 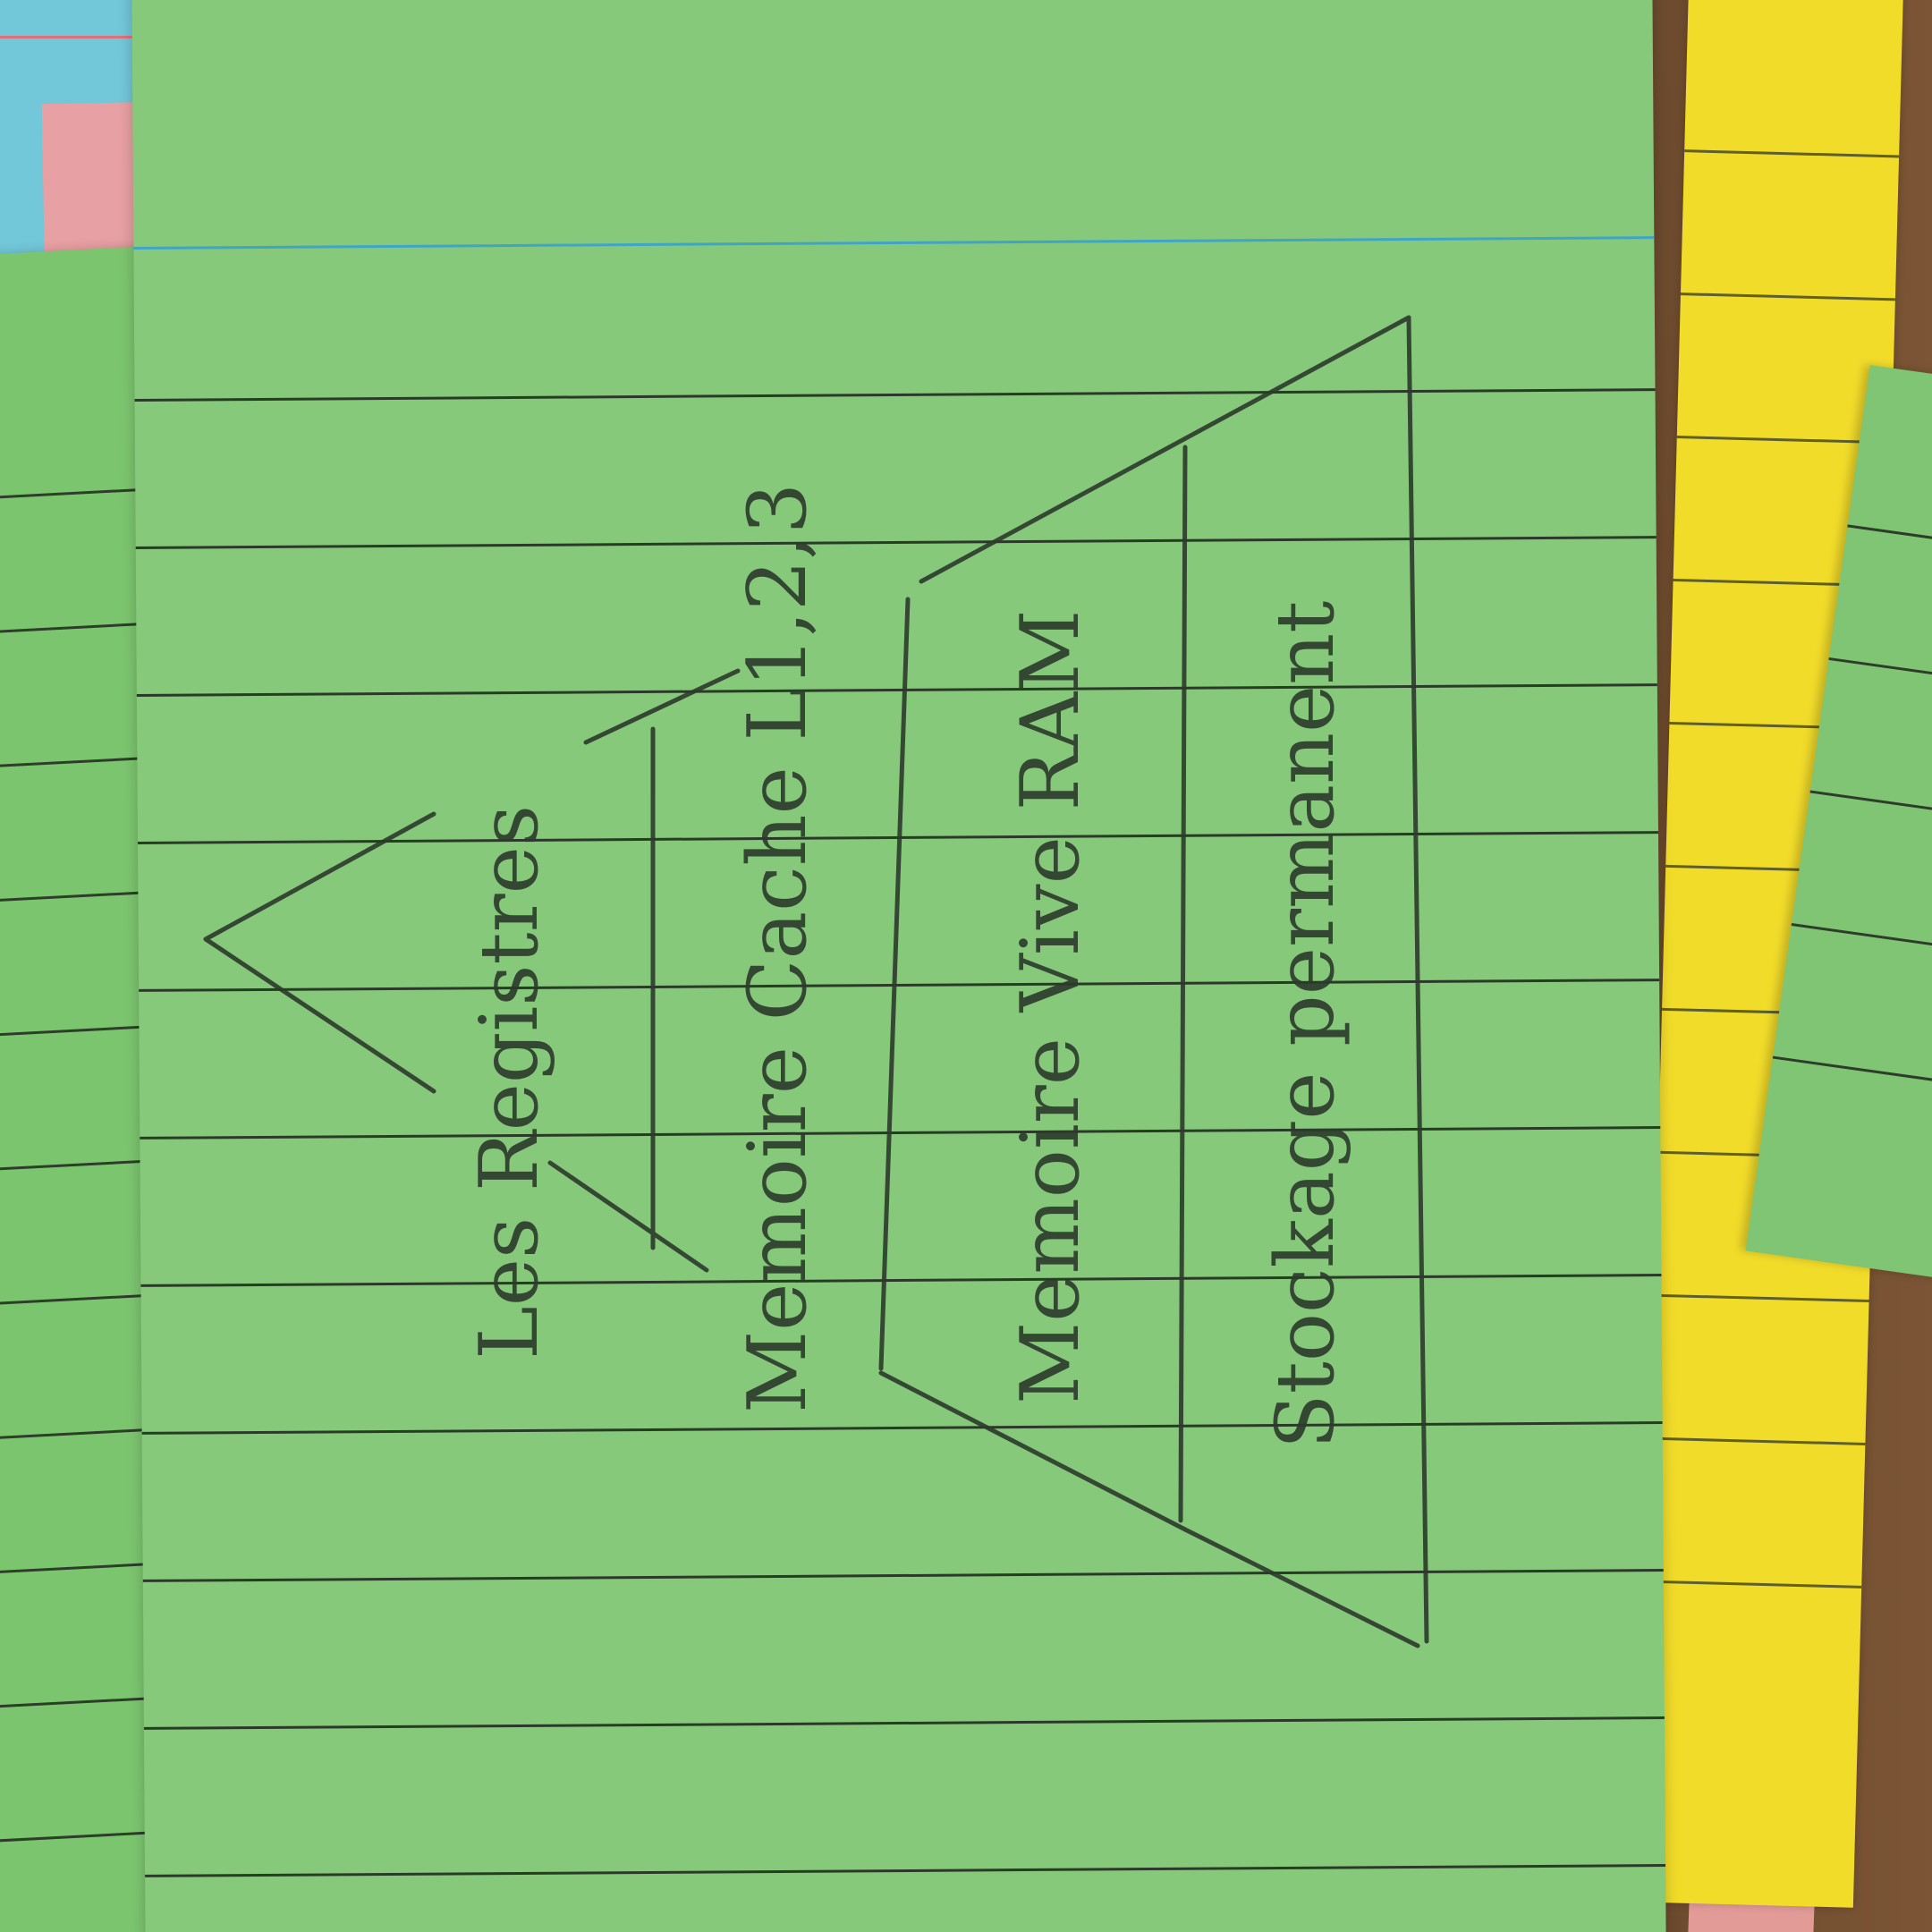 I want to click on pyramid-apex-upper-edge, so click(x=319, y=876).